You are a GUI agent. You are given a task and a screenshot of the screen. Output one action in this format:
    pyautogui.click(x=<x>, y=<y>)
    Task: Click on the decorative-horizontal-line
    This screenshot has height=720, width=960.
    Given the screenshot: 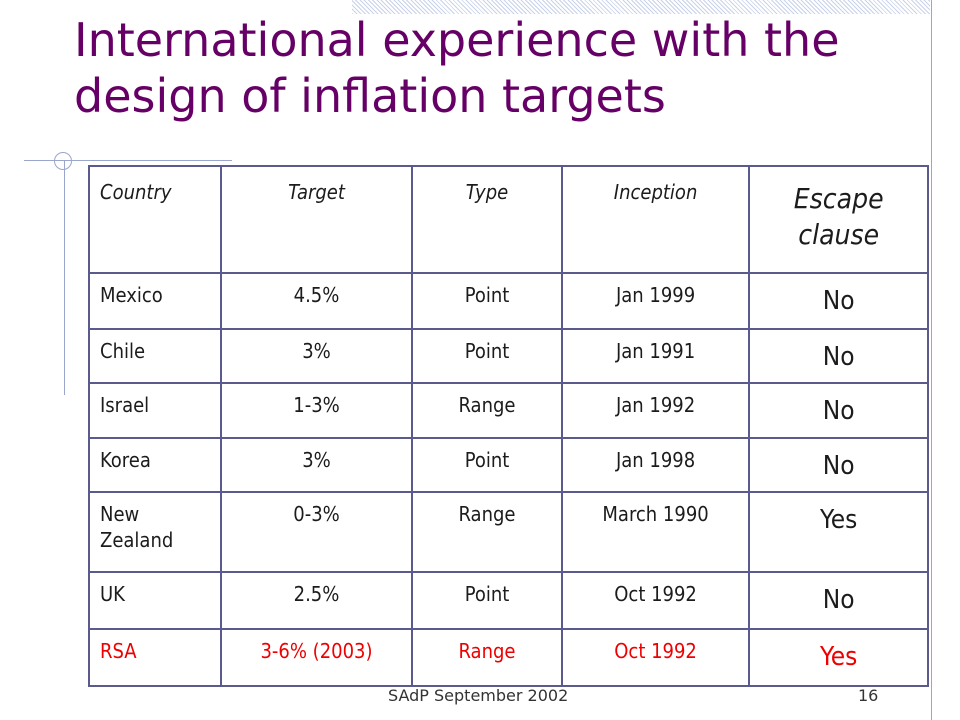 What is the action you would take?
    pyautogui.click(x=128, y=160)
    